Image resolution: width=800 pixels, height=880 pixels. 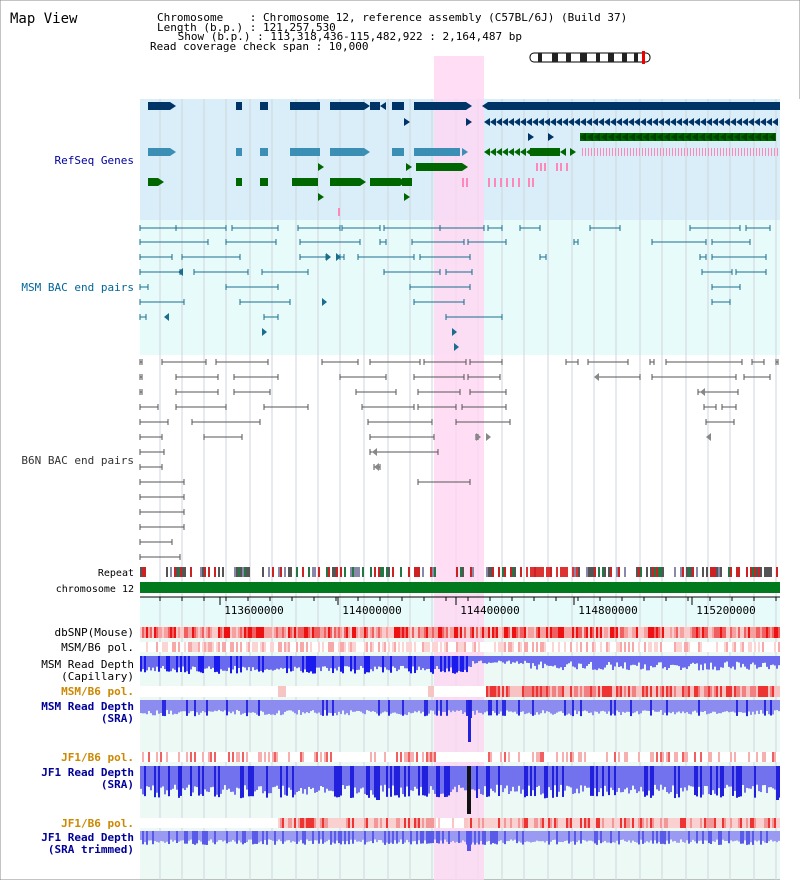 What do you see at coordinates (376, 467) in the screenshot?
I see `bac-end-marker` at bounding box center [376, 467].